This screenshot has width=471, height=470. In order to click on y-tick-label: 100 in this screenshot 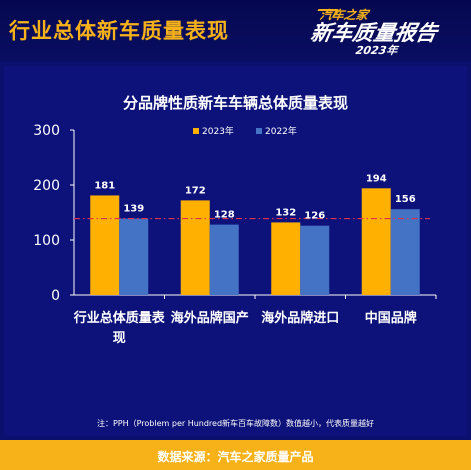, I will do `click(46, 241)`.